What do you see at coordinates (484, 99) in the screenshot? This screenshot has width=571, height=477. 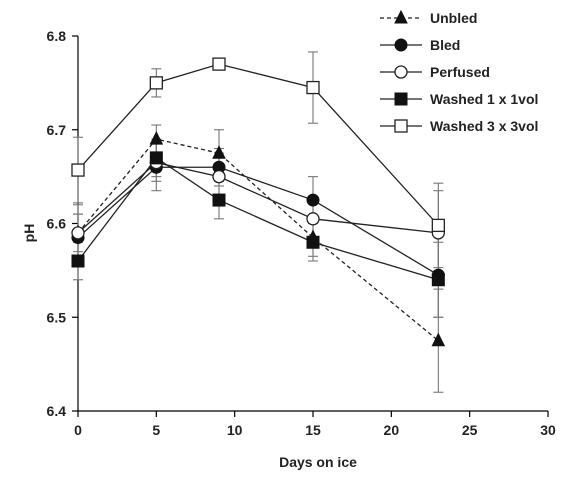 I see `legend-label-washed-1-x-1vol: Washed 1 x 1vol` at bounding box center [484, 99].